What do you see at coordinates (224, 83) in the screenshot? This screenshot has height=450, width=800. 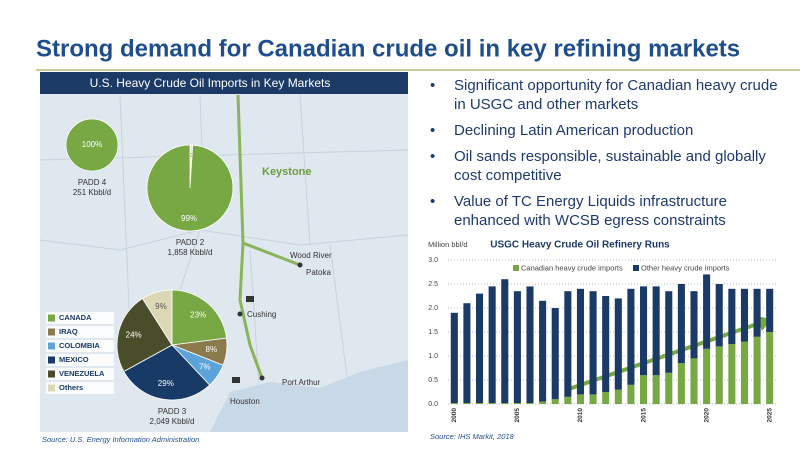 I see `map-title-bar` at bounding box center [224, 83].